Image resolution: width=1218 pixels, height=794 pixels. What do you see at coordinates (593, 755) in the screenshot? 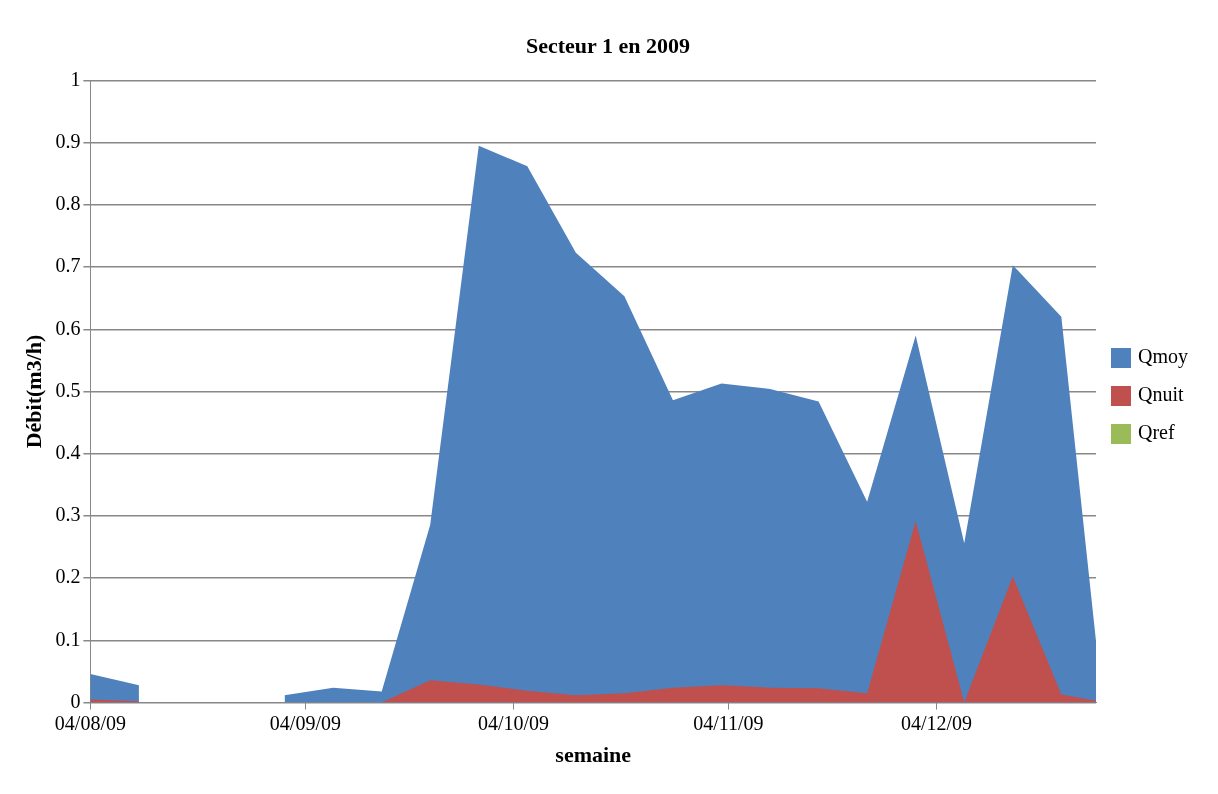
I see `x-axis-title: semaine` at bounding box center [593, 755].